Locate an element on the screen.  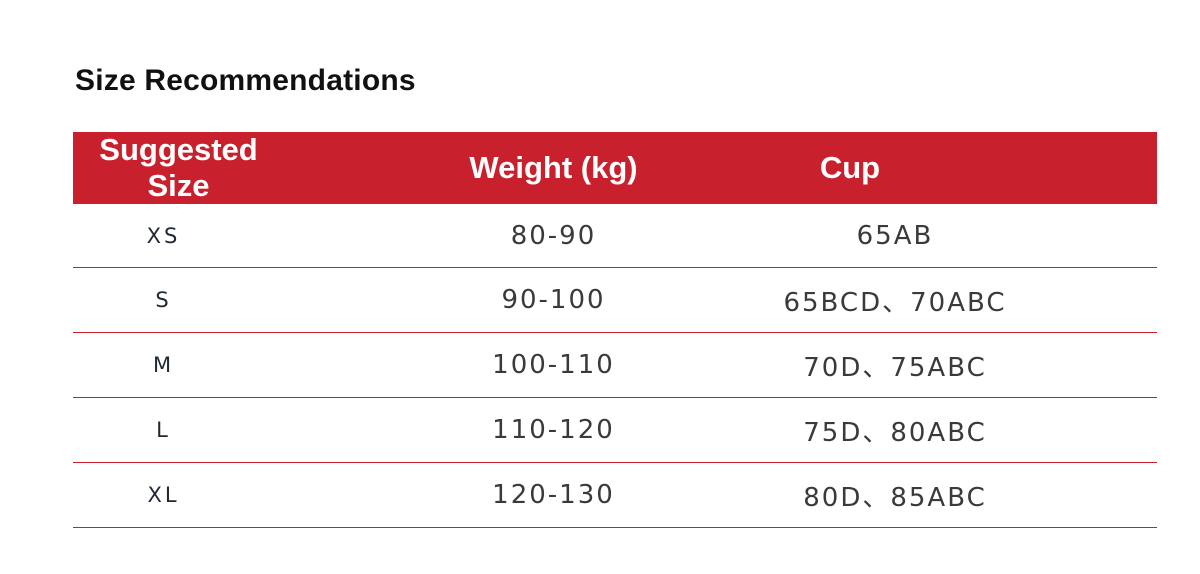
size-cell: M is located at coordinates (253, 365).